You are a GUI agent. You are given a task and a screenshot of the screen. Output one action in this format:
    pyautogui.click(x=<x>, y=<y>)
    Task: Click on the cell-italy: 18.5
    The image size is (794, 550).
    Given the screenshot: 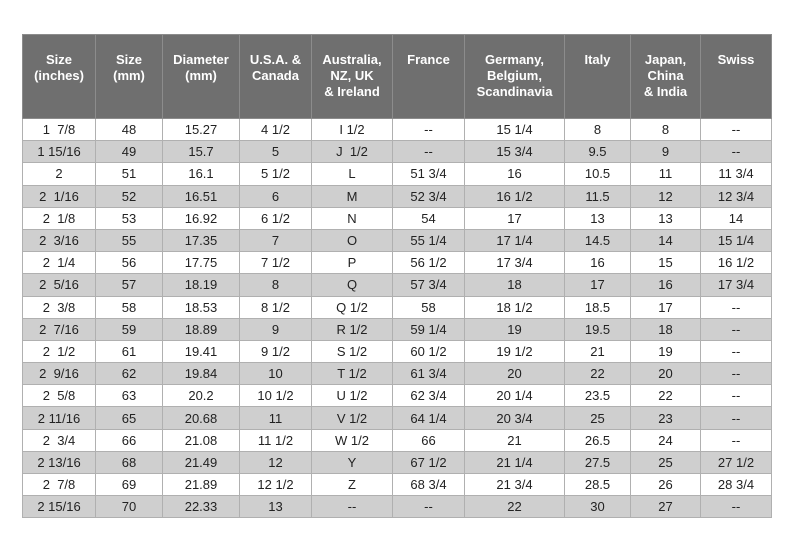 What is the action you would take?
    pyautogui.click(x=597, y=307)
    